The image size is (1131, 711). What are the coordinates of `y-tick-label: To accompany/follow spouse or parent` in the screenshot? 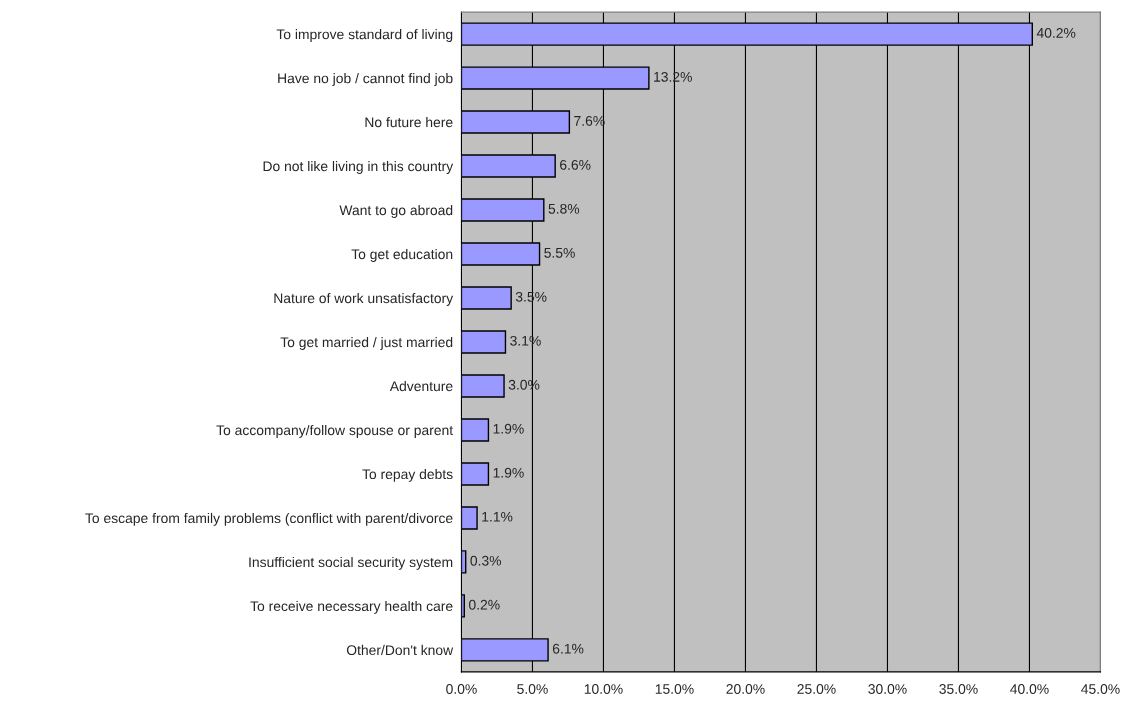 It's located at (335, 431).